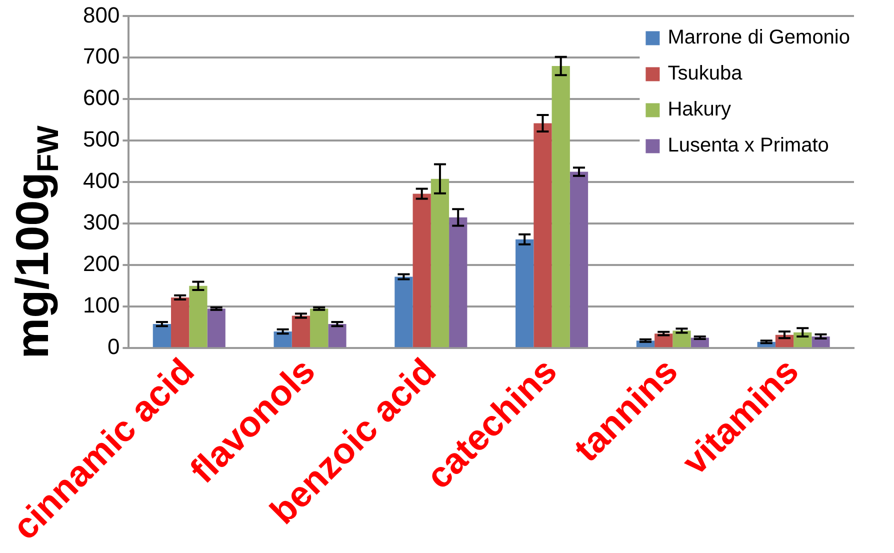 This screenshot has height=553, width=894. I want to click on legend-label: Hakury, so click(700, 109).